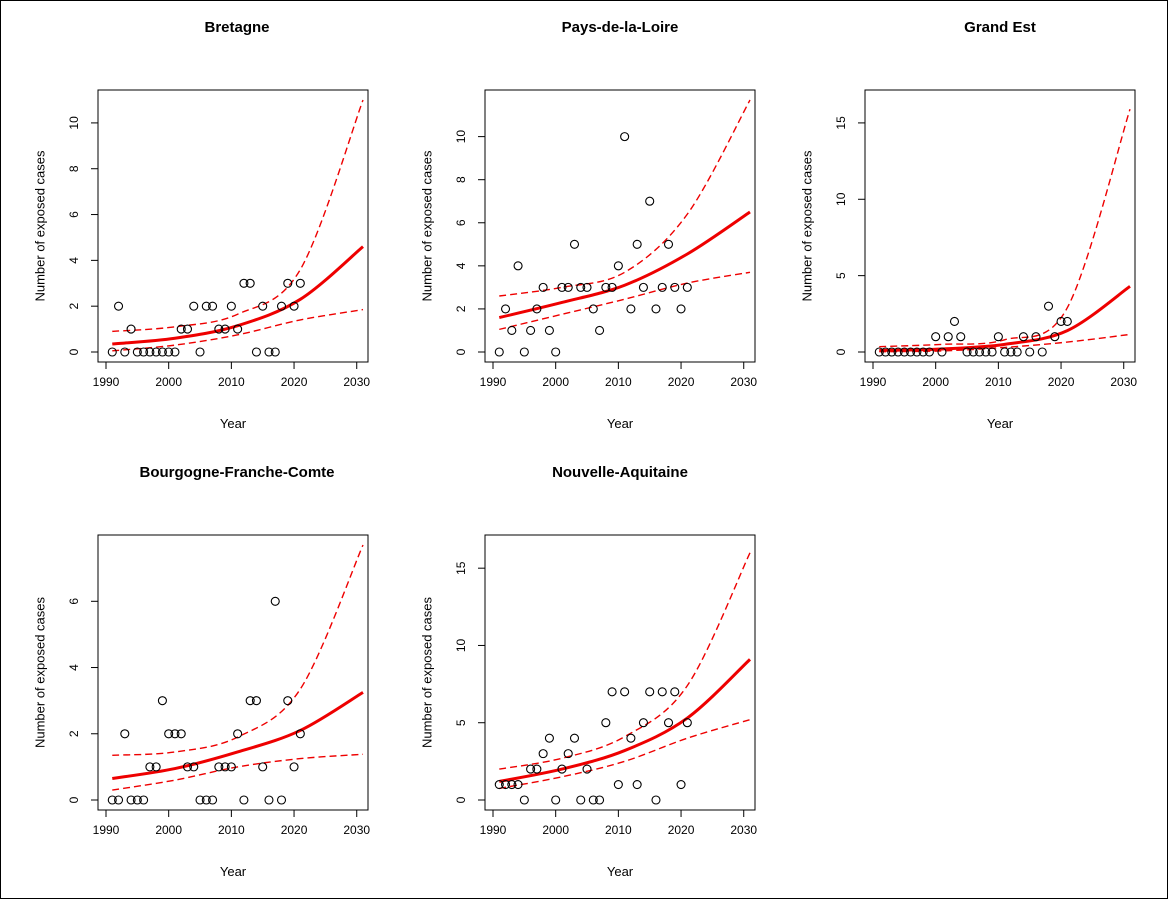  Describe the element at coordinates (83, 700) in the screenshot. I see `y-axis: 0 2 4 6` at that location.